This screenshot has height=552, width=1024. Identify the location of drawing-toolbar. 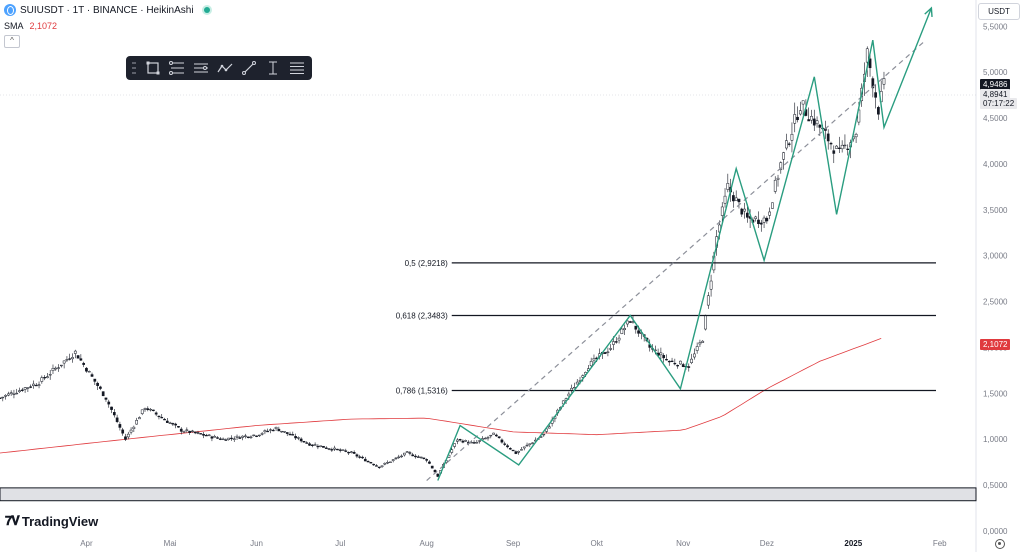
(219, 68).